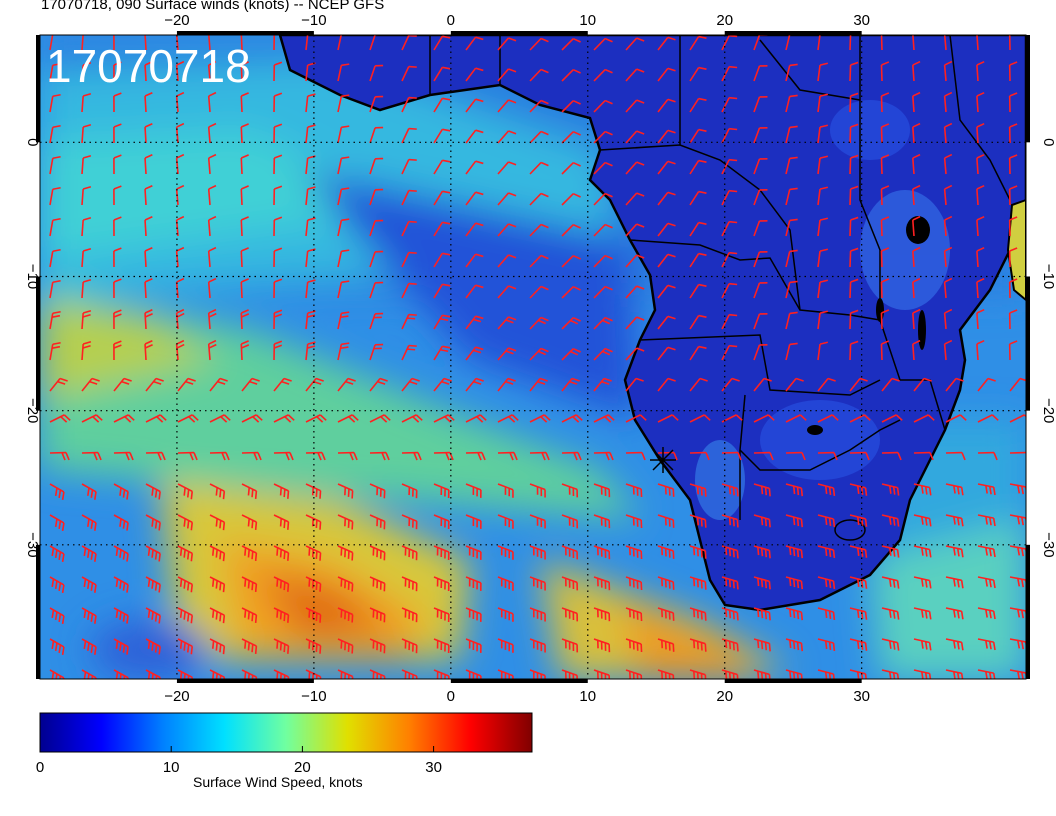 The height and width of the screenshot is (816, 1056). What do you see at coordinates (286, 732) in the screenshot?
I see `colorbar` at bounding box center [286, 732].